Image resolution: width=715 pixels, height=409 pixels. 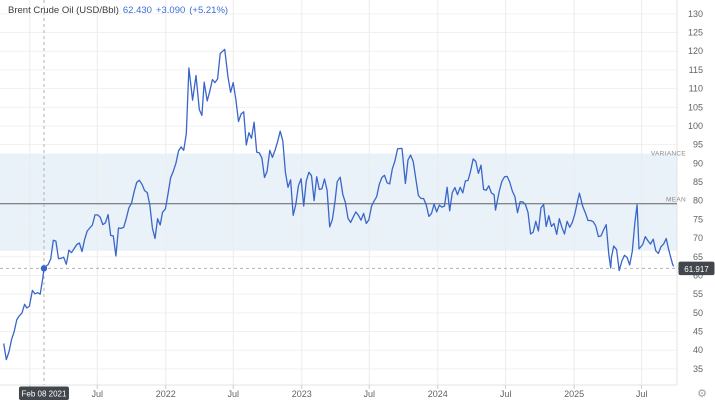 I want to click on crosshair-date-badge-bg, so click(x=43, y=393).